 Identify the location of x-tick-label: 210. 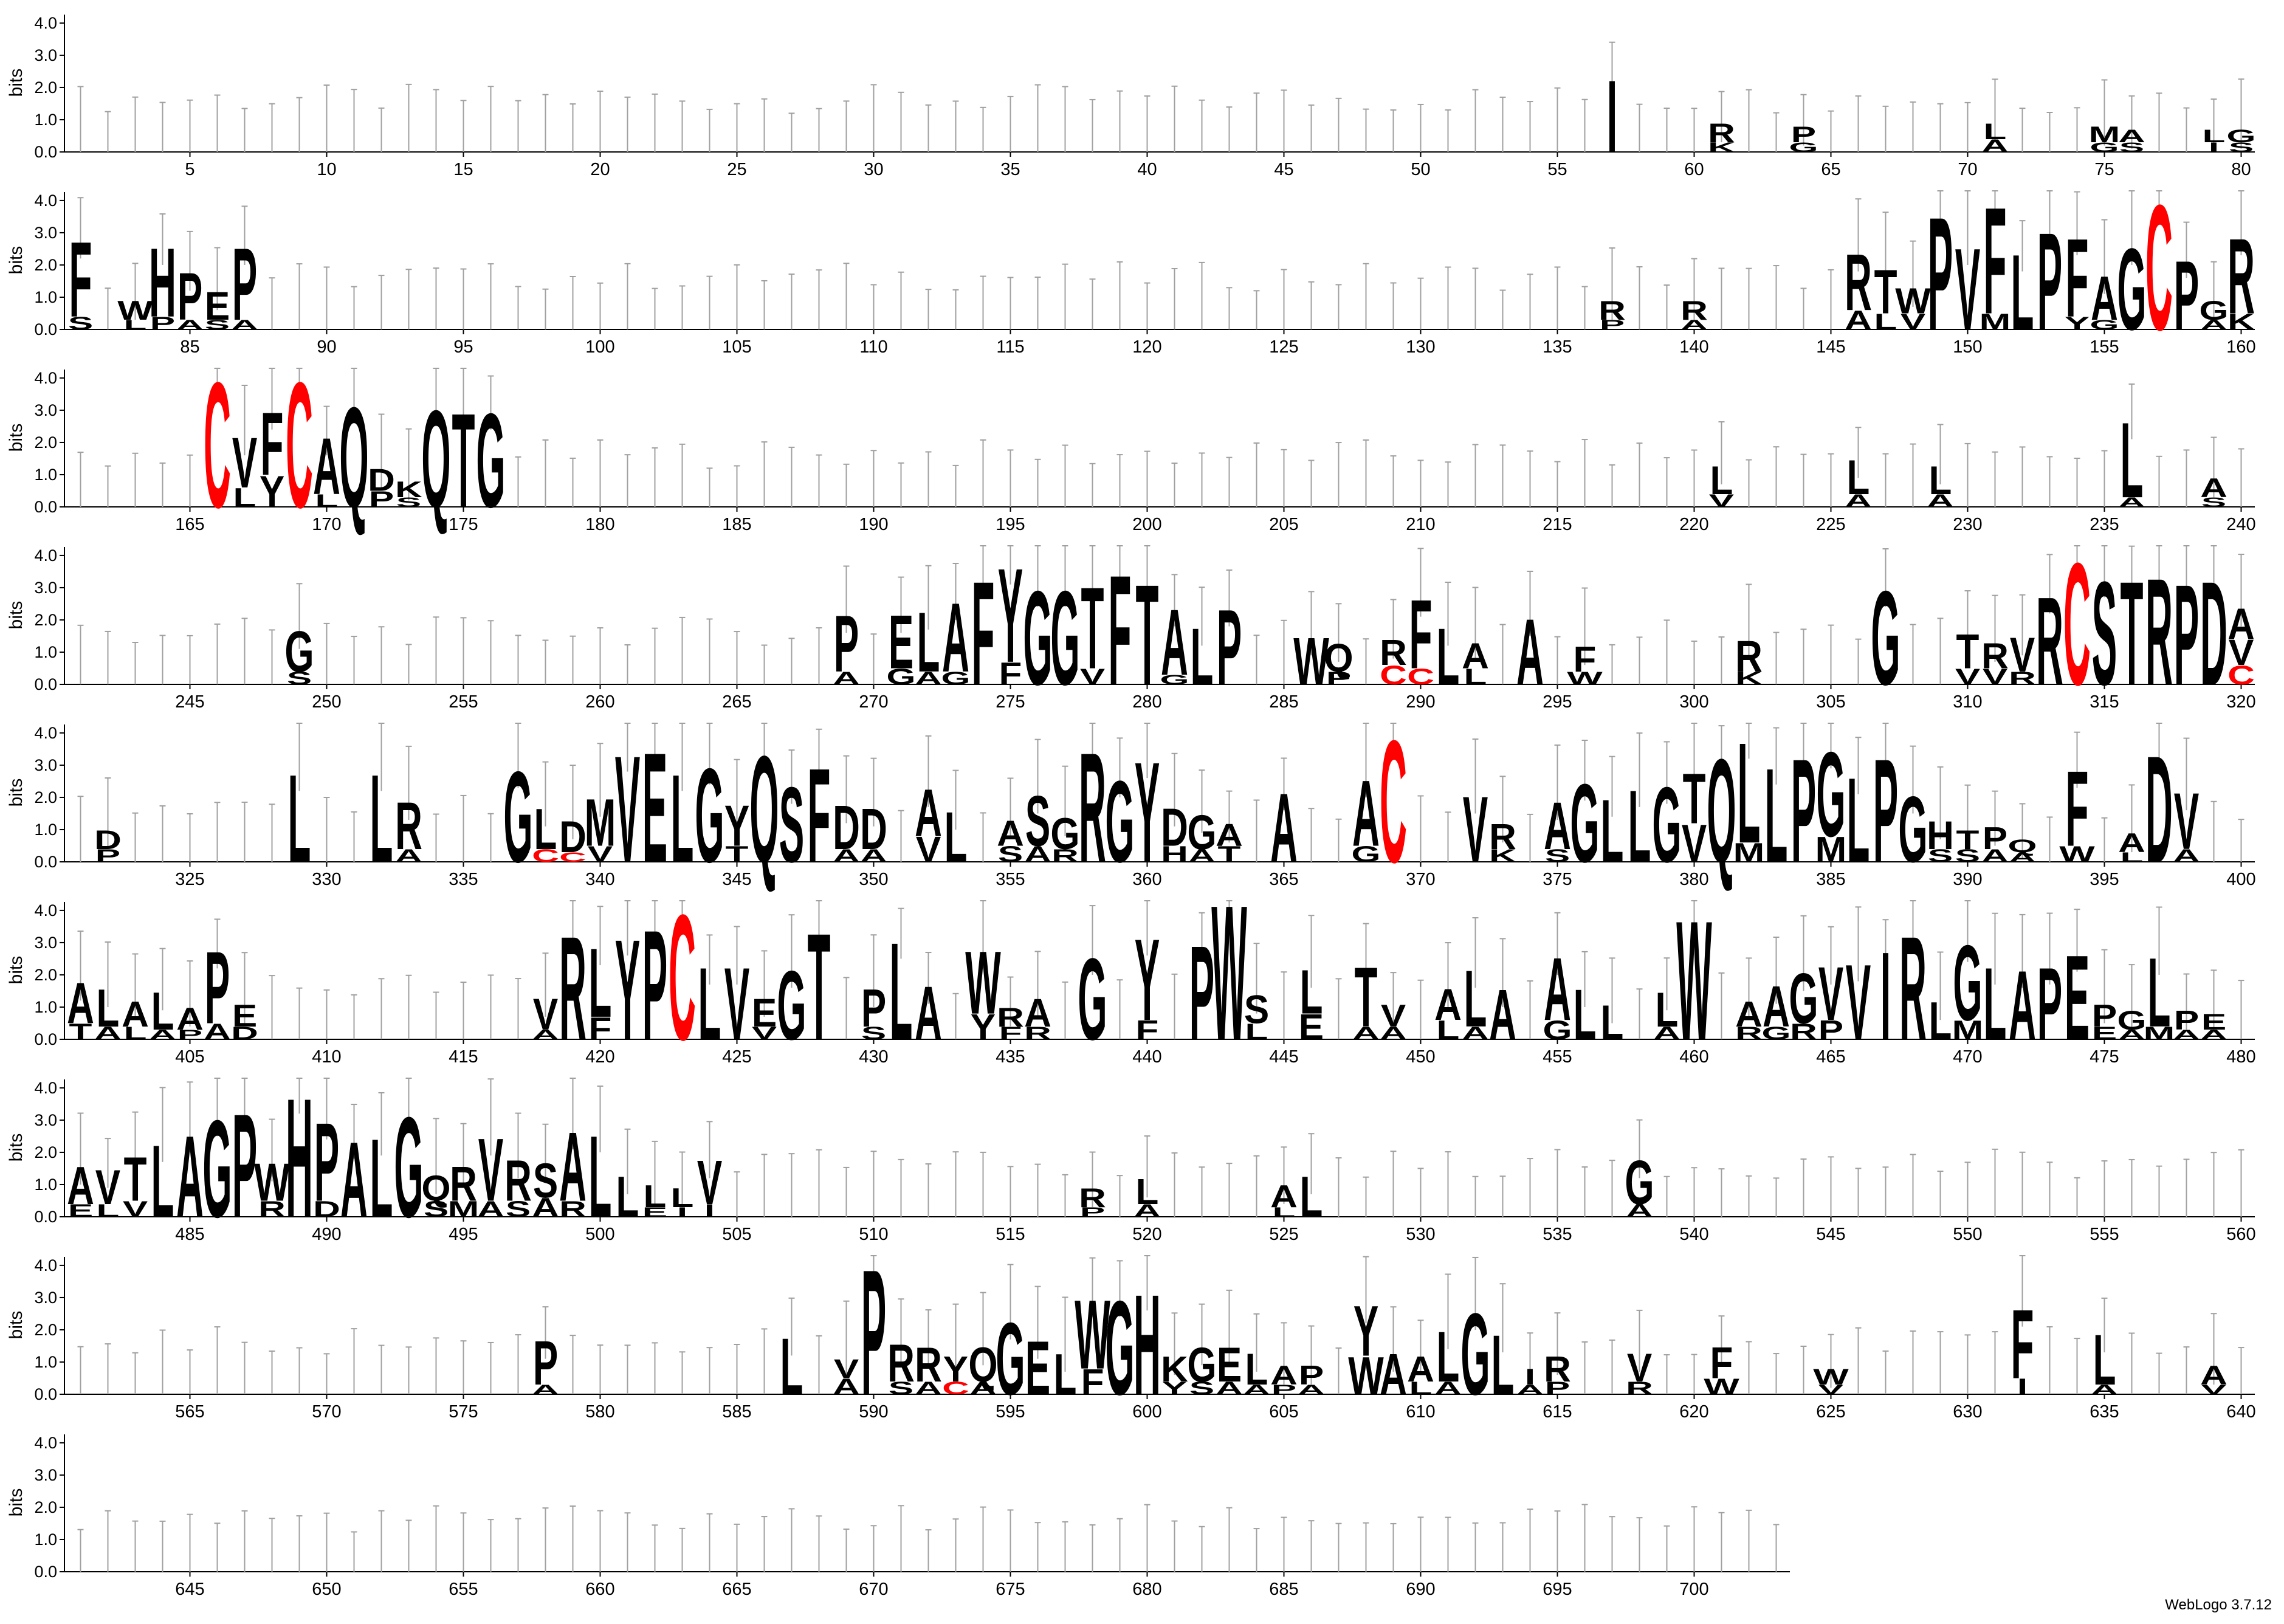
(1420, 524).